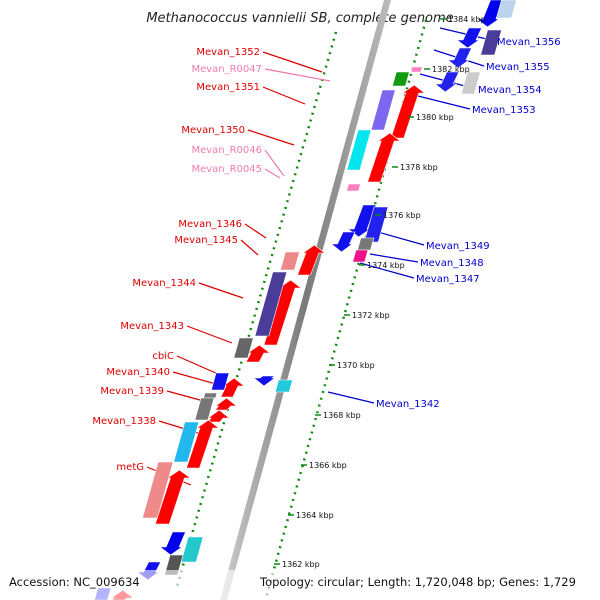  What do you see at coordinates (74, 582) in the screenshot?
I see `accession-text: Accession: NC_009634` at bounding box center [74, 582].